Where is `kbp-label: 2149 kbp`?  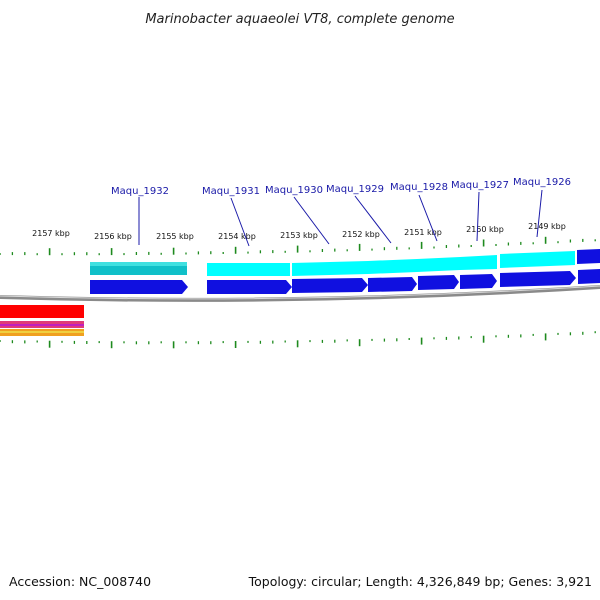
kbp-label: 2149 kbp is located at coordinates (547, 226).